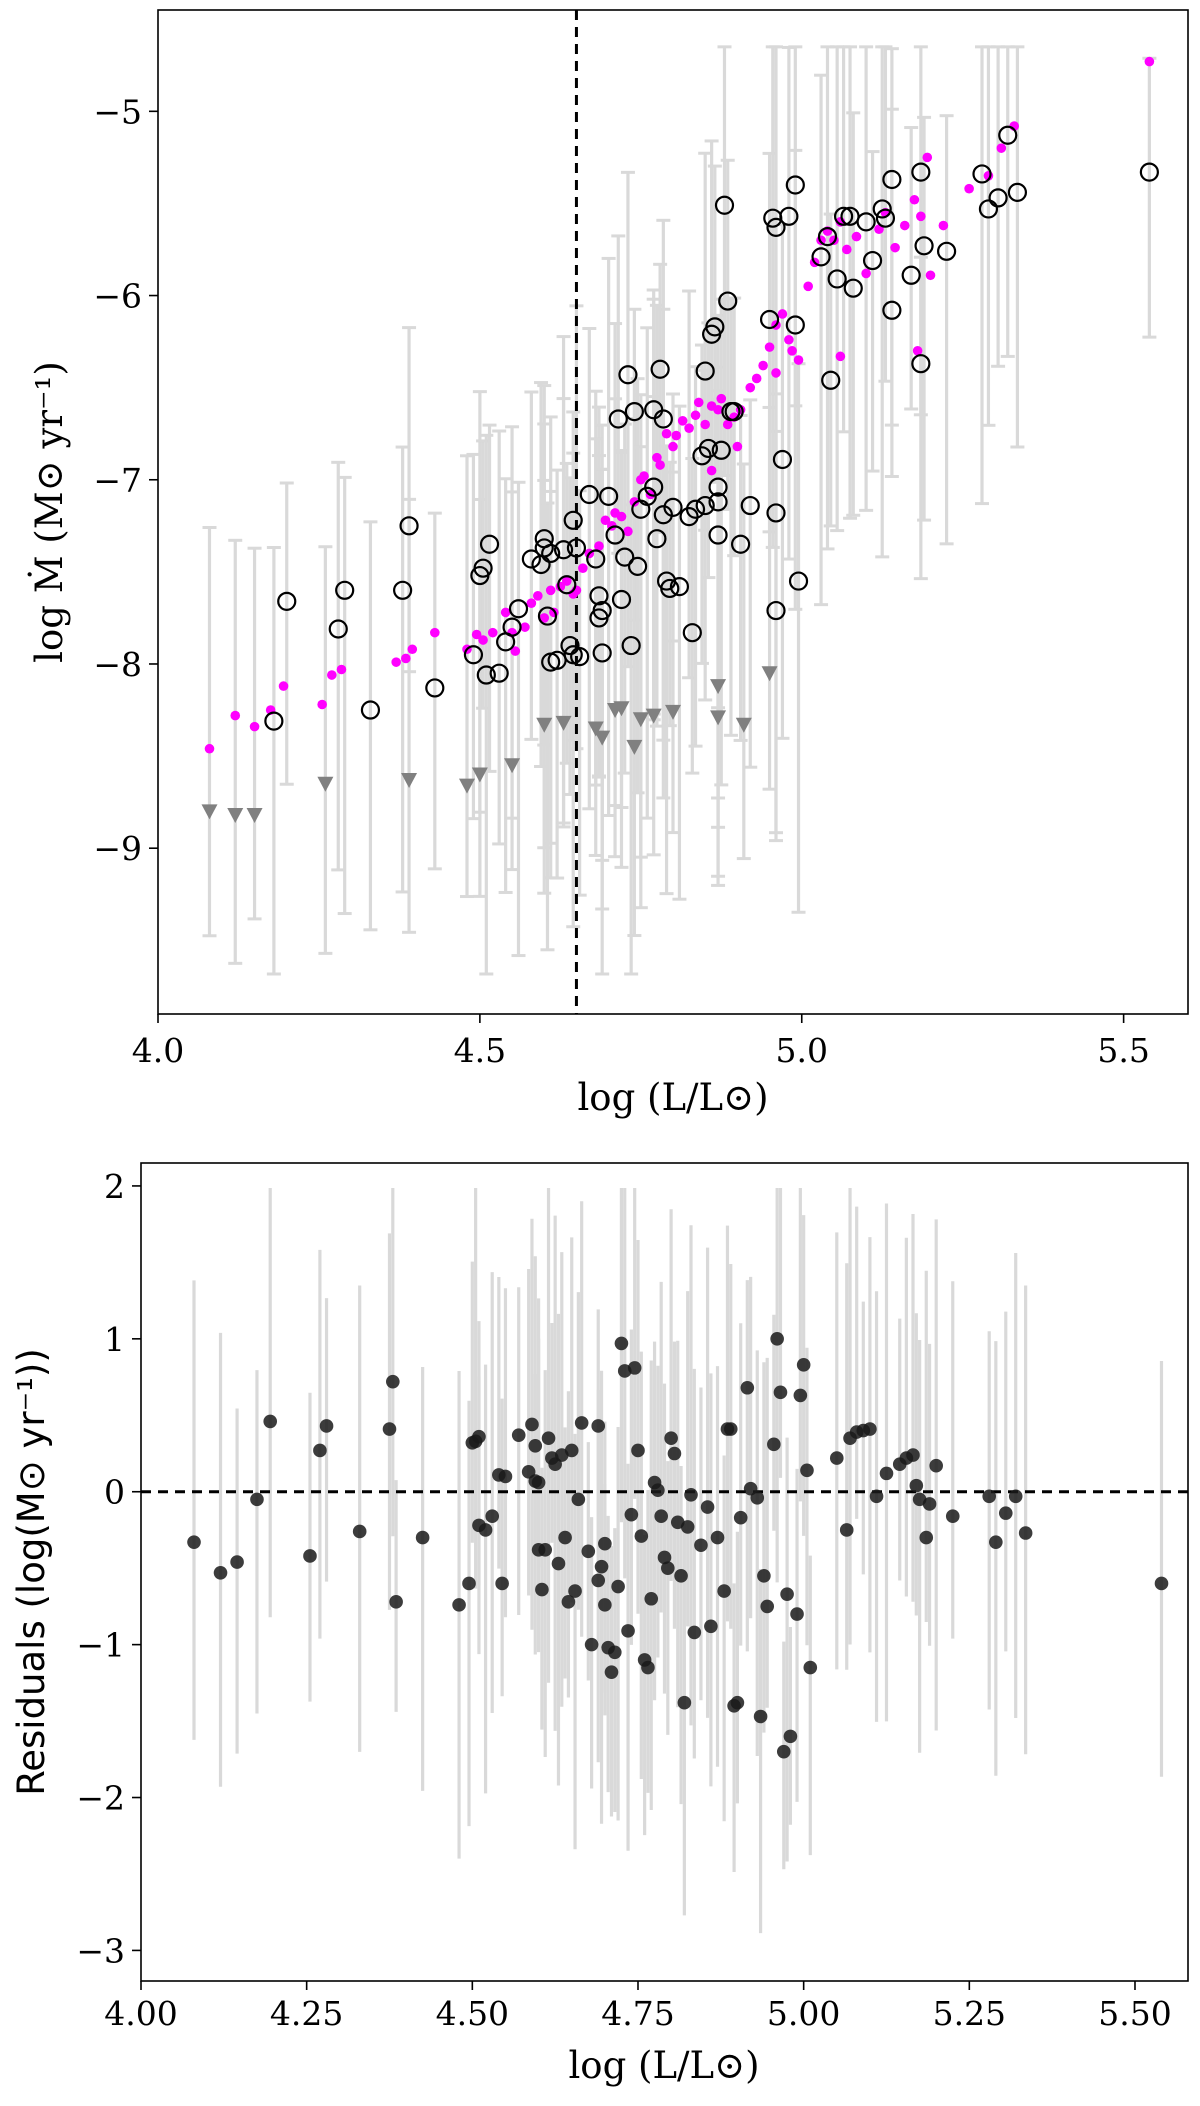 This screenshot has height=2106, width=1200. Describe the element at coordinates (117, 111) in the screenshot. I see `y-tick-label: −5` at that location.